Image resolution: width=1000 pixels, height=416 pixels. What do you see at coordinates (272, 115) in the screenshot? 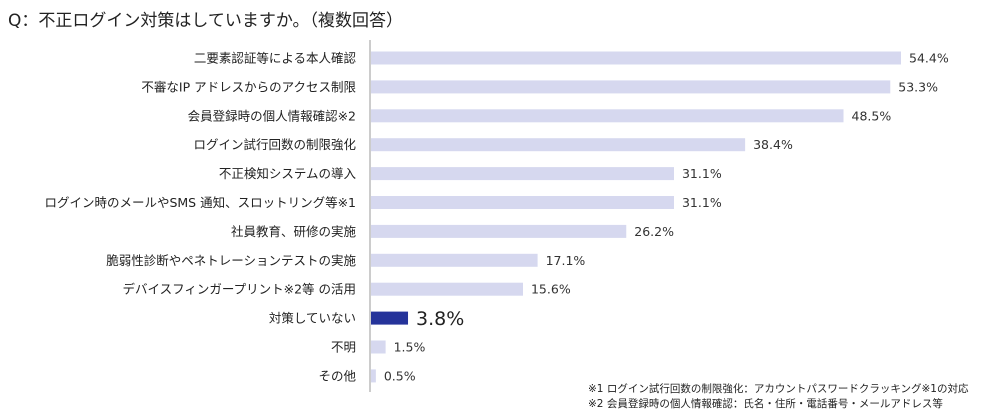
I see `category-label: 会員登録時の個人情報確認※2` at bounding box center [272, 115].